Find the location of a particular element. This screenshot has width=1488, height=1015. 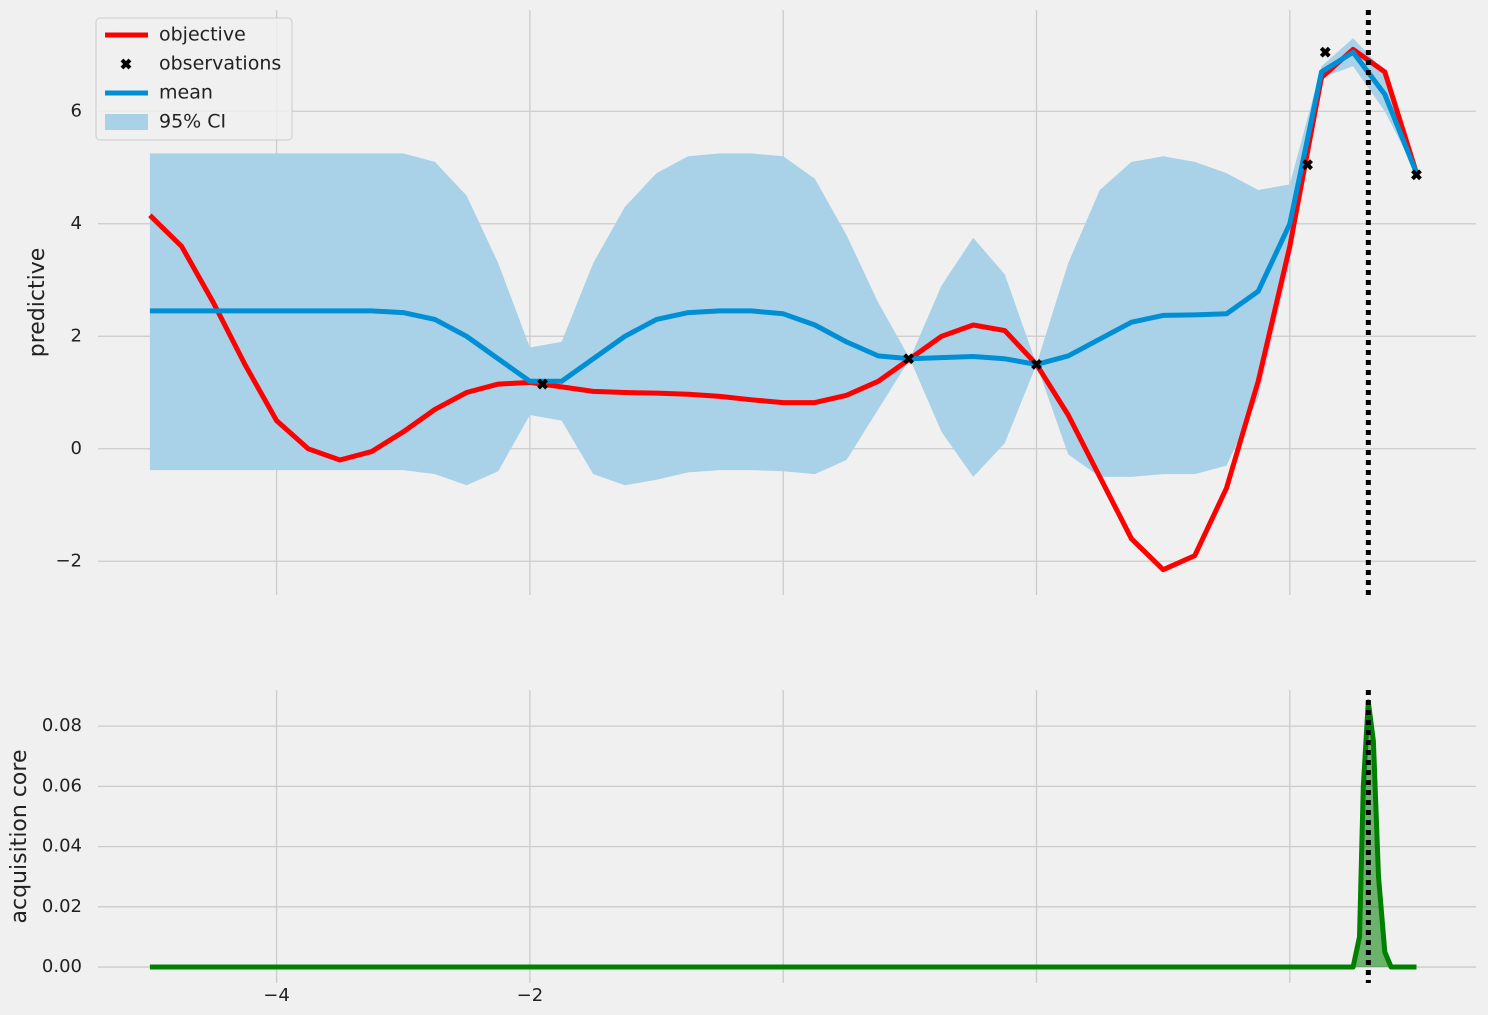

legend-box is located at coordinates (194, 79).